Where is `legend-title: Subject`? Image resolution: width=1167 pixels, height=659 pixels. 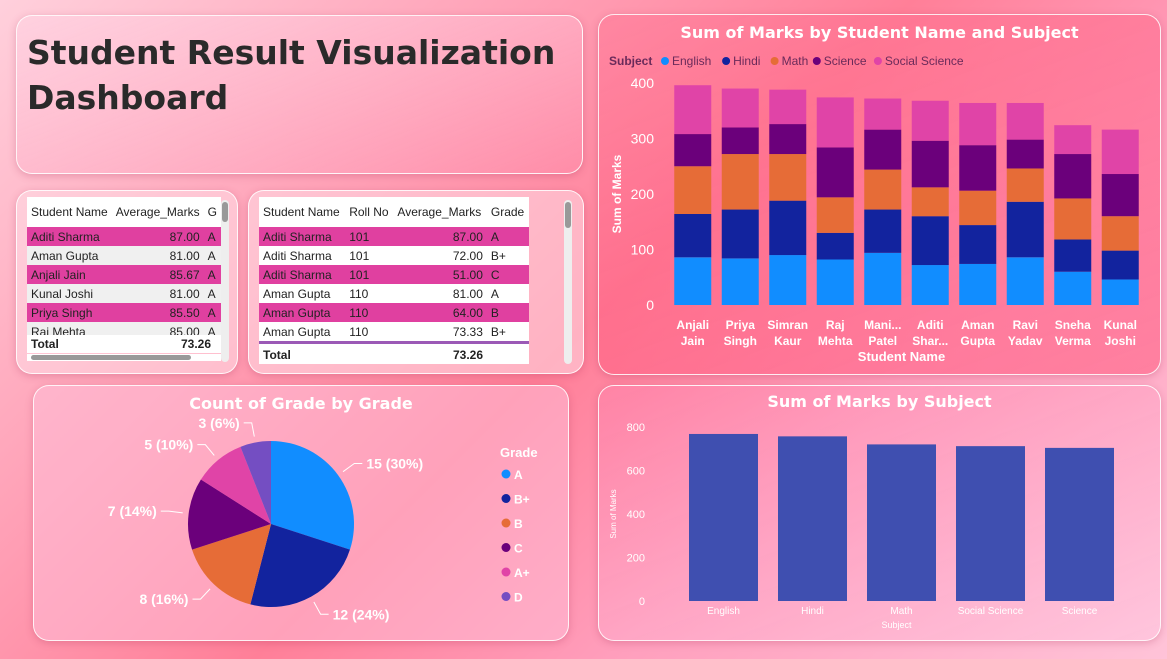
legend-title: Subject is located at coordinates (630, 61).